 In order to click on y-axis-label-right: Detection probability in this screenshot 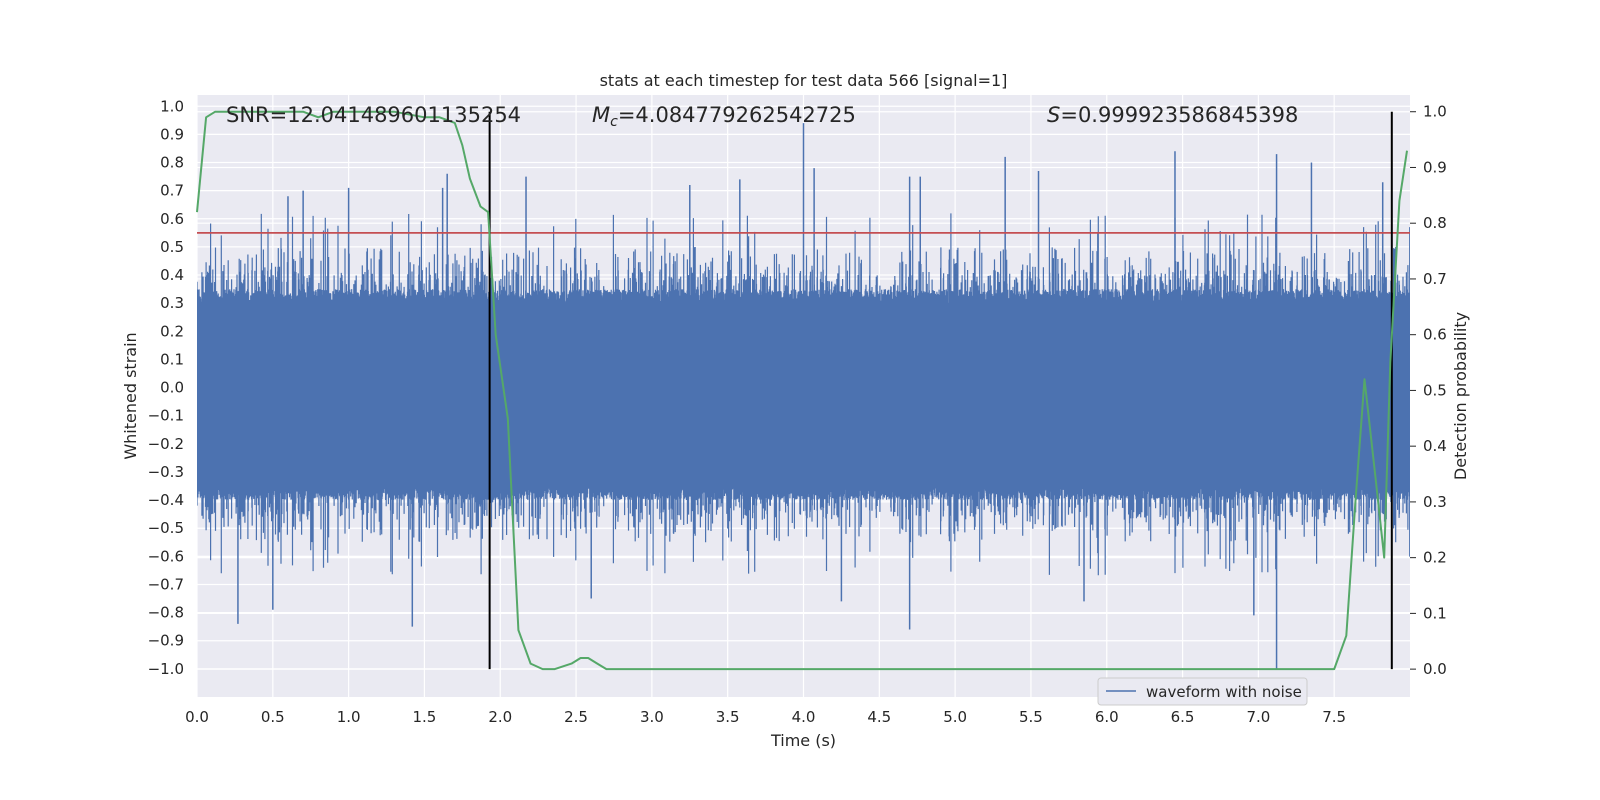, I will do `click(1460, 396)`.